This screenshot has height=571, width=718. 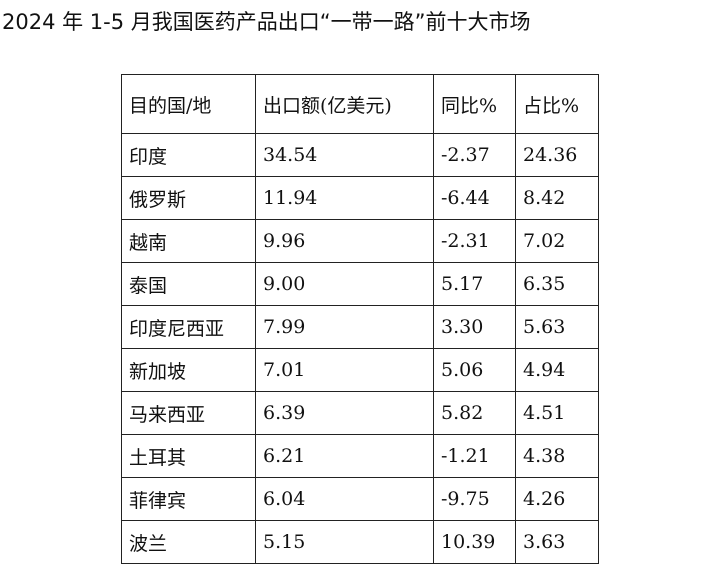 I want to click on table-cell: 6.39, so click(x=344, y=413).